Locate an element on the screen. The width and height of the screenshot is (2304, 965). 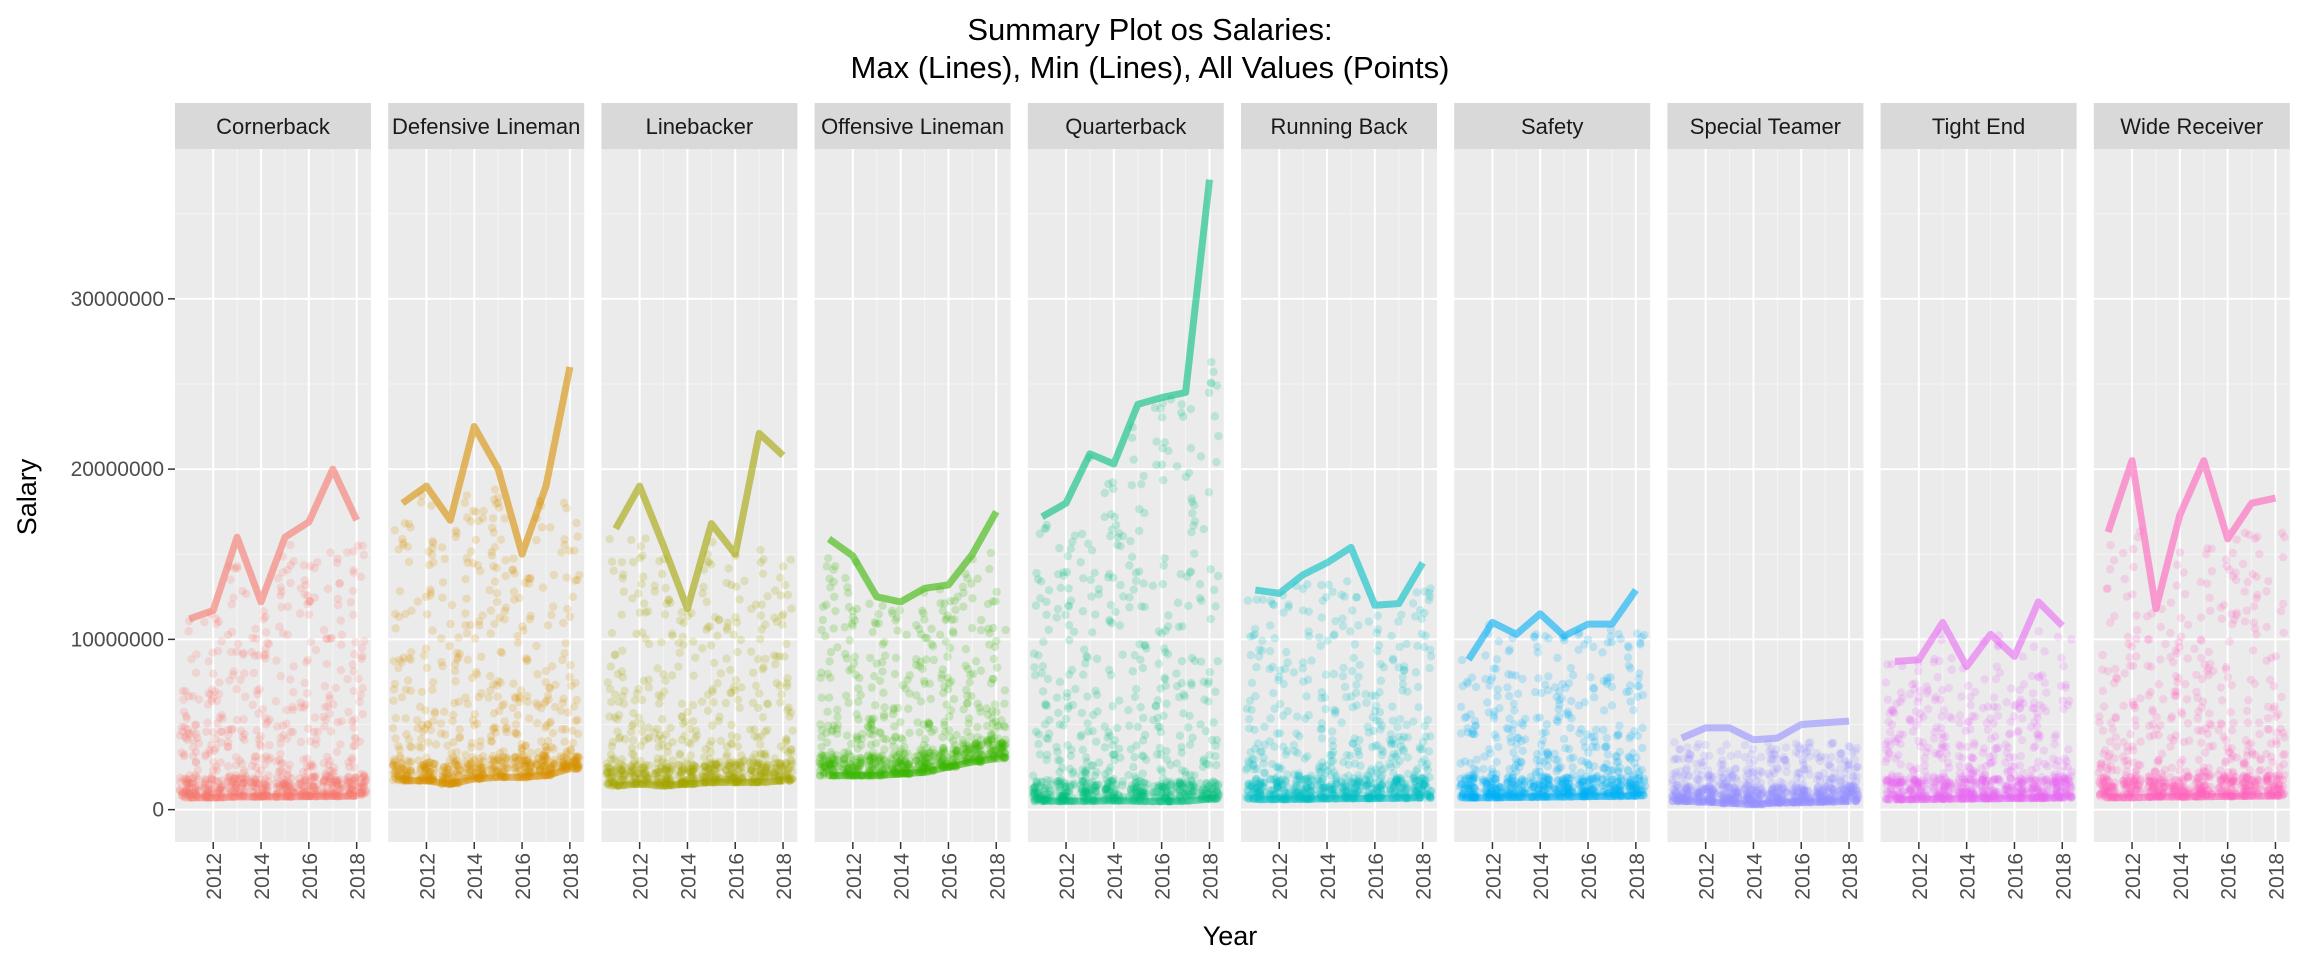
x-tick-label: 2012 is located at coordinates (214, 876).